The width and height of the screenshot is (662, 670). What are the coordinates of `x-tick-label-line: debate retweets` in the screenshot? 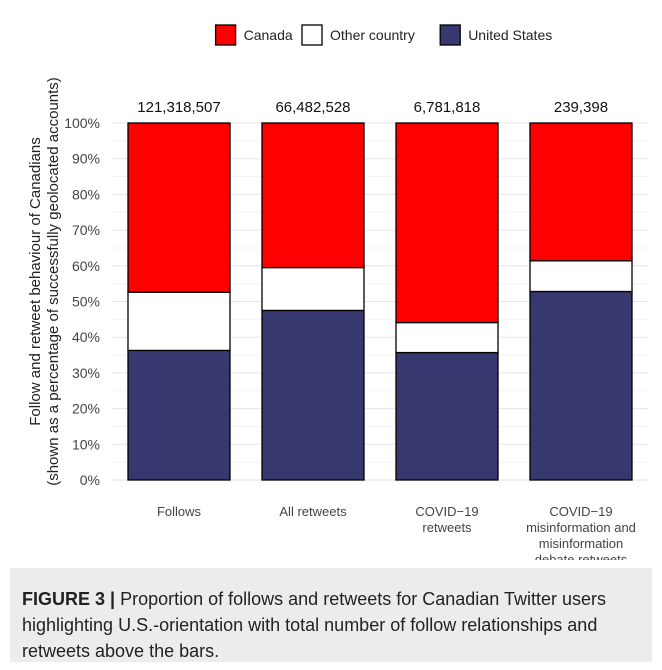 It's located at (581, 556).